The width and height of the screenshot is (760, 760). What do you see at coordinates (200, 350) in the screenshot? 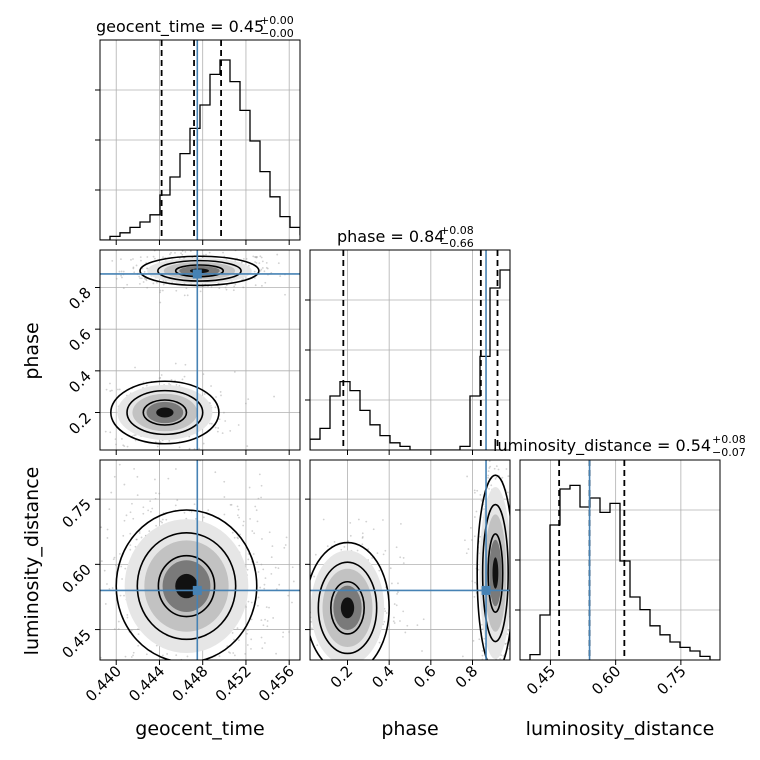
I see `scatter-phase-vs-geocent-time-frame` at bounding box center [200, 350].